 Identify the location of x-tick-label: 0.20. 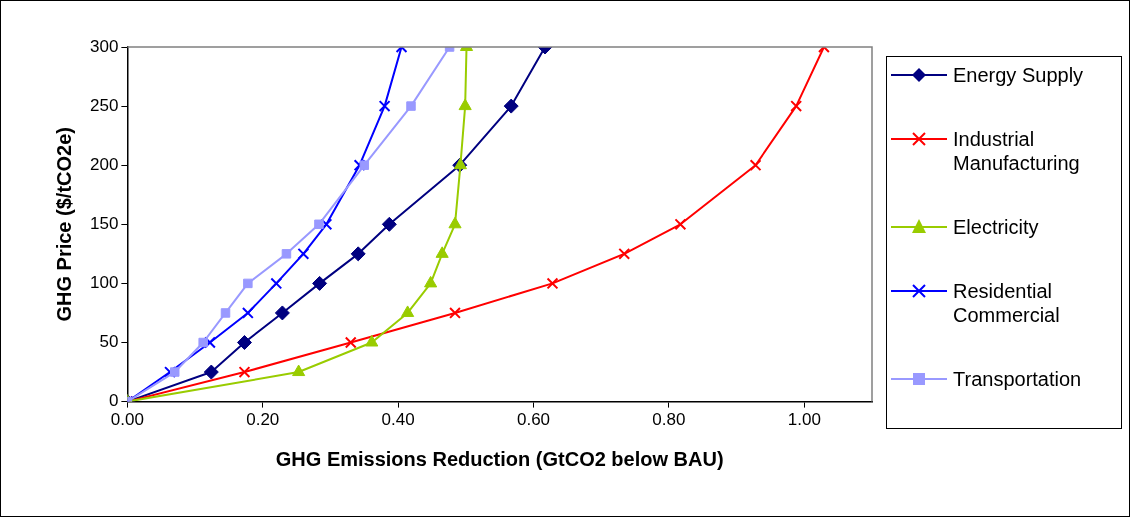
(263, 420).